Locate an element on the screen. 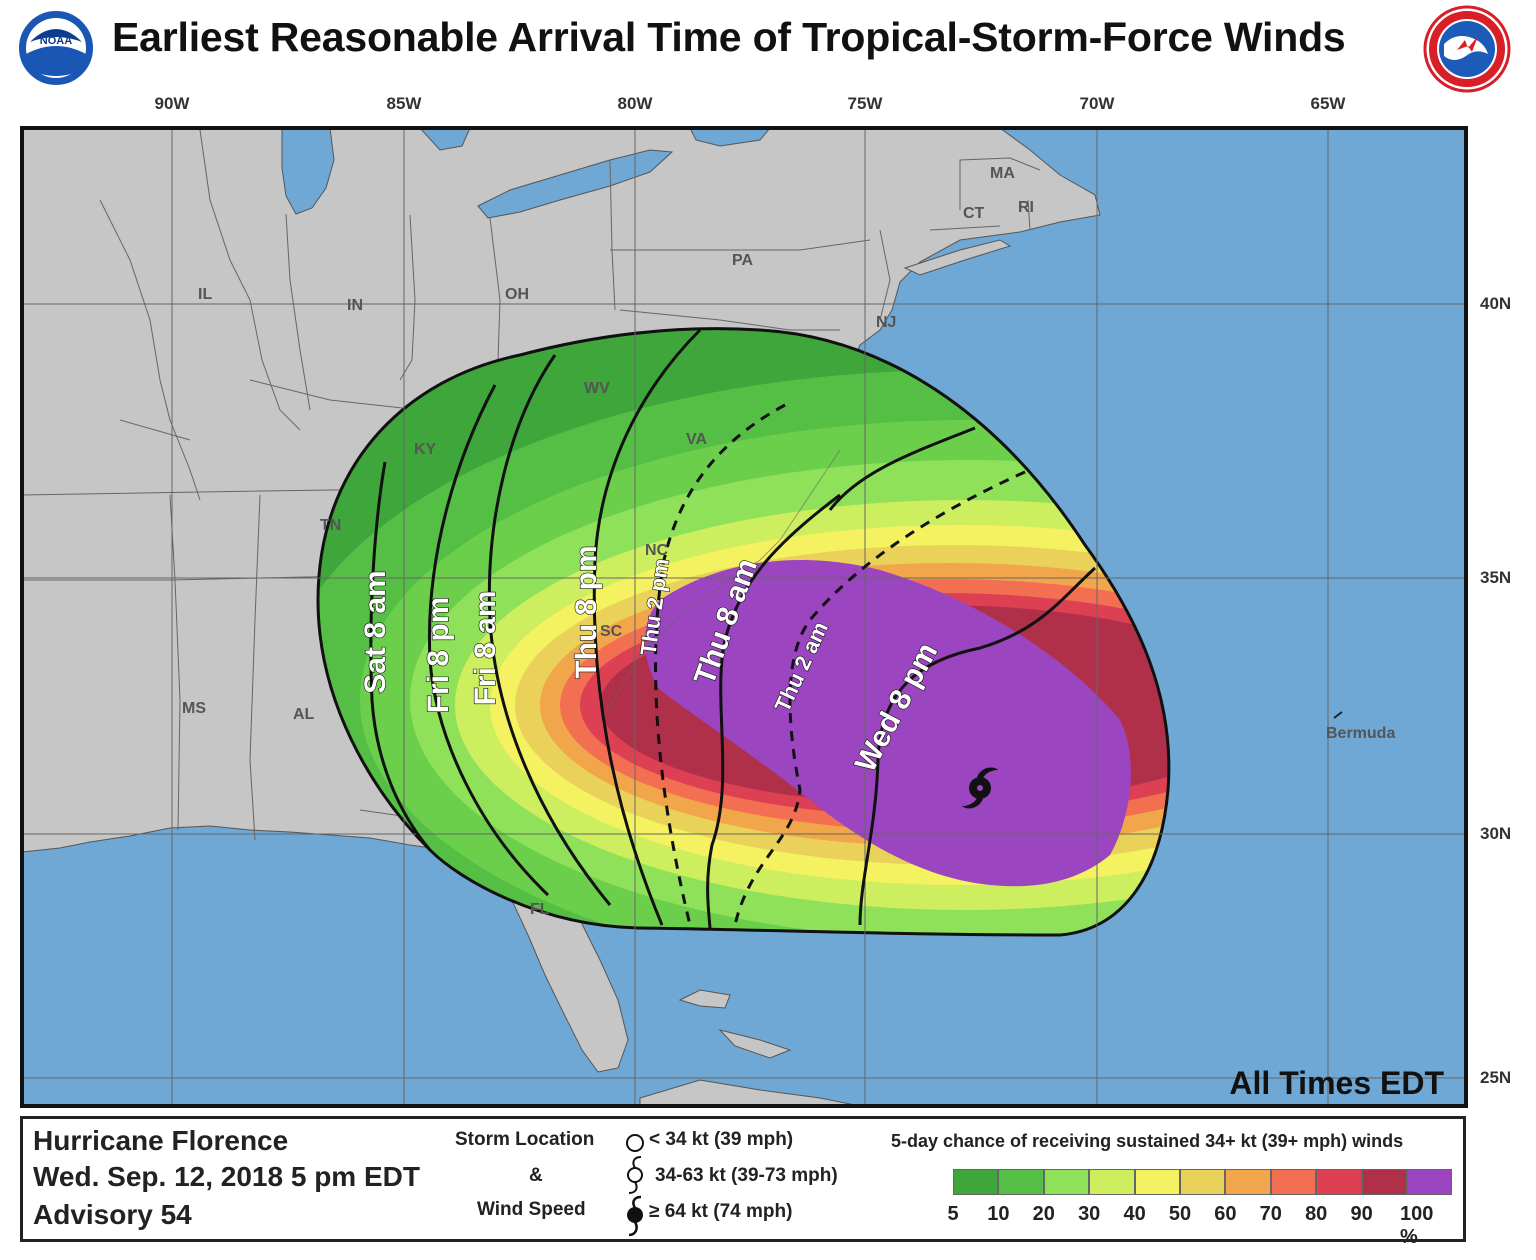  contour-thu-2pm is located at coordinates (720, 664).